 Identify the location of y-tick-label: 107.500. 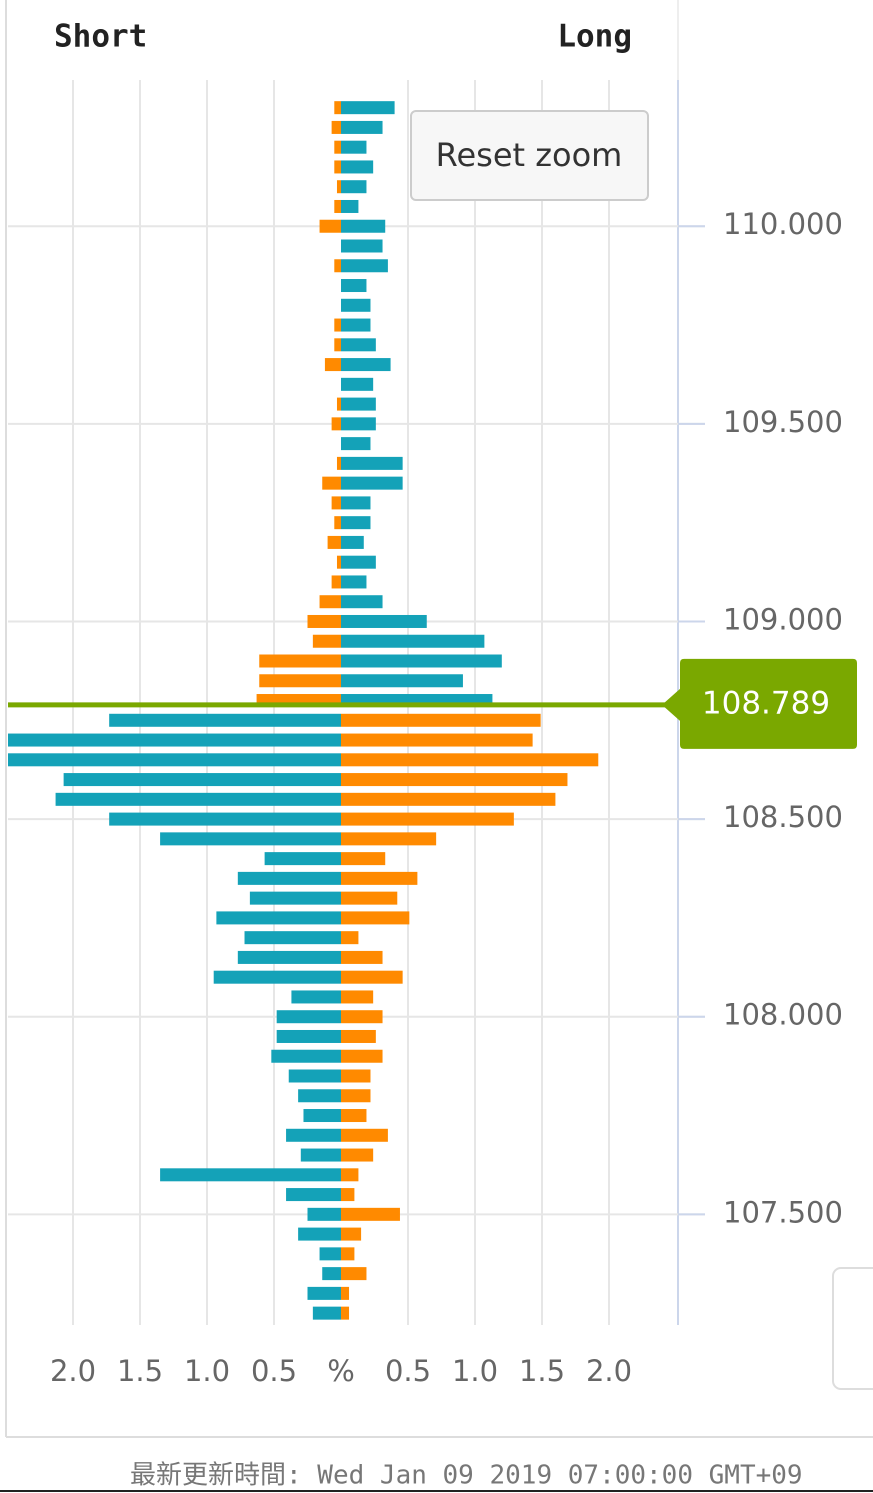
(783, 1212).